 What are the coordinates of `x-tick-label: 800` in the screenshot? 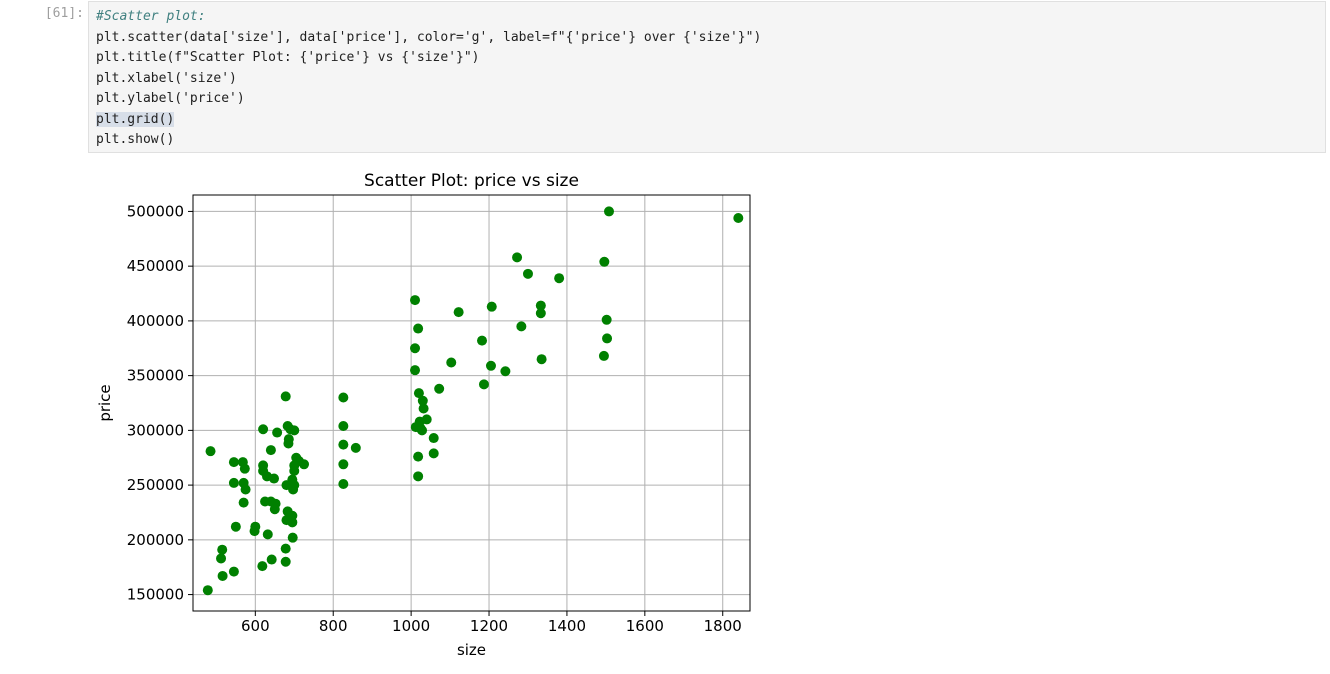 It's located at (333, 626).